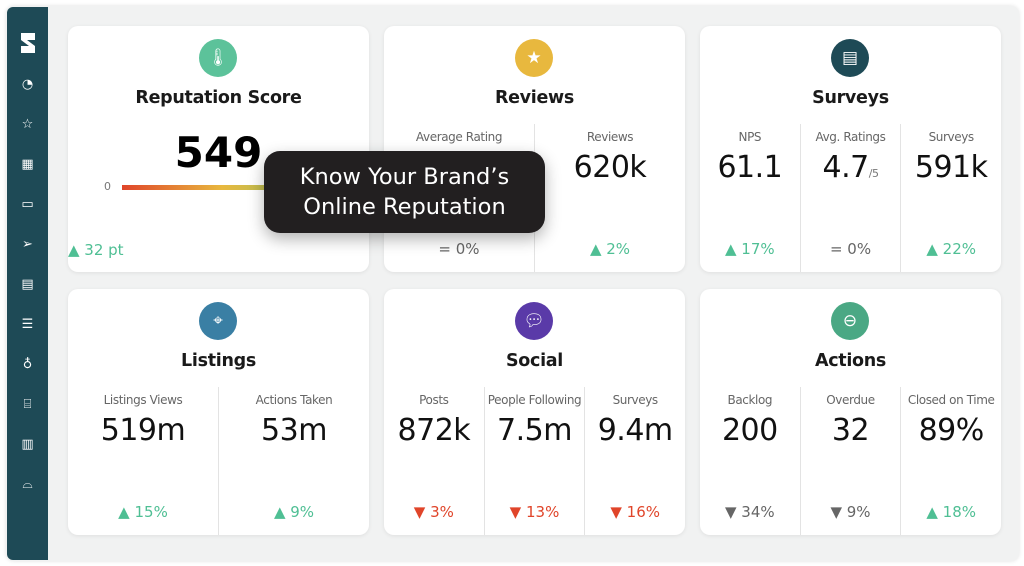 The width and height of the screenshot is (1024, 566). Describe the element at coordinates (750, 400) in the screenshot. I see `metric-label: Backlog` at that location.